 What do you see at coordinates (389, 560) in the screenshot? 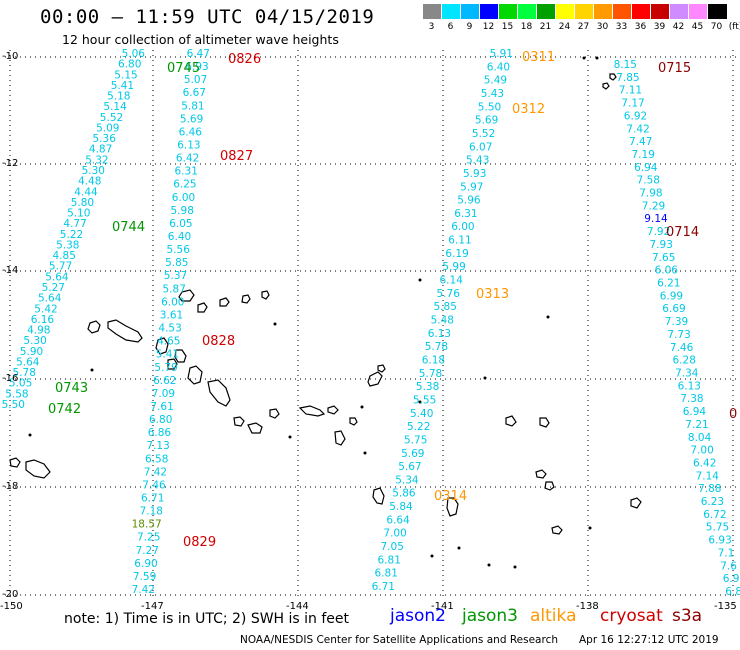
I see `swh-value: 6.81` at bounding box center [389, 560].